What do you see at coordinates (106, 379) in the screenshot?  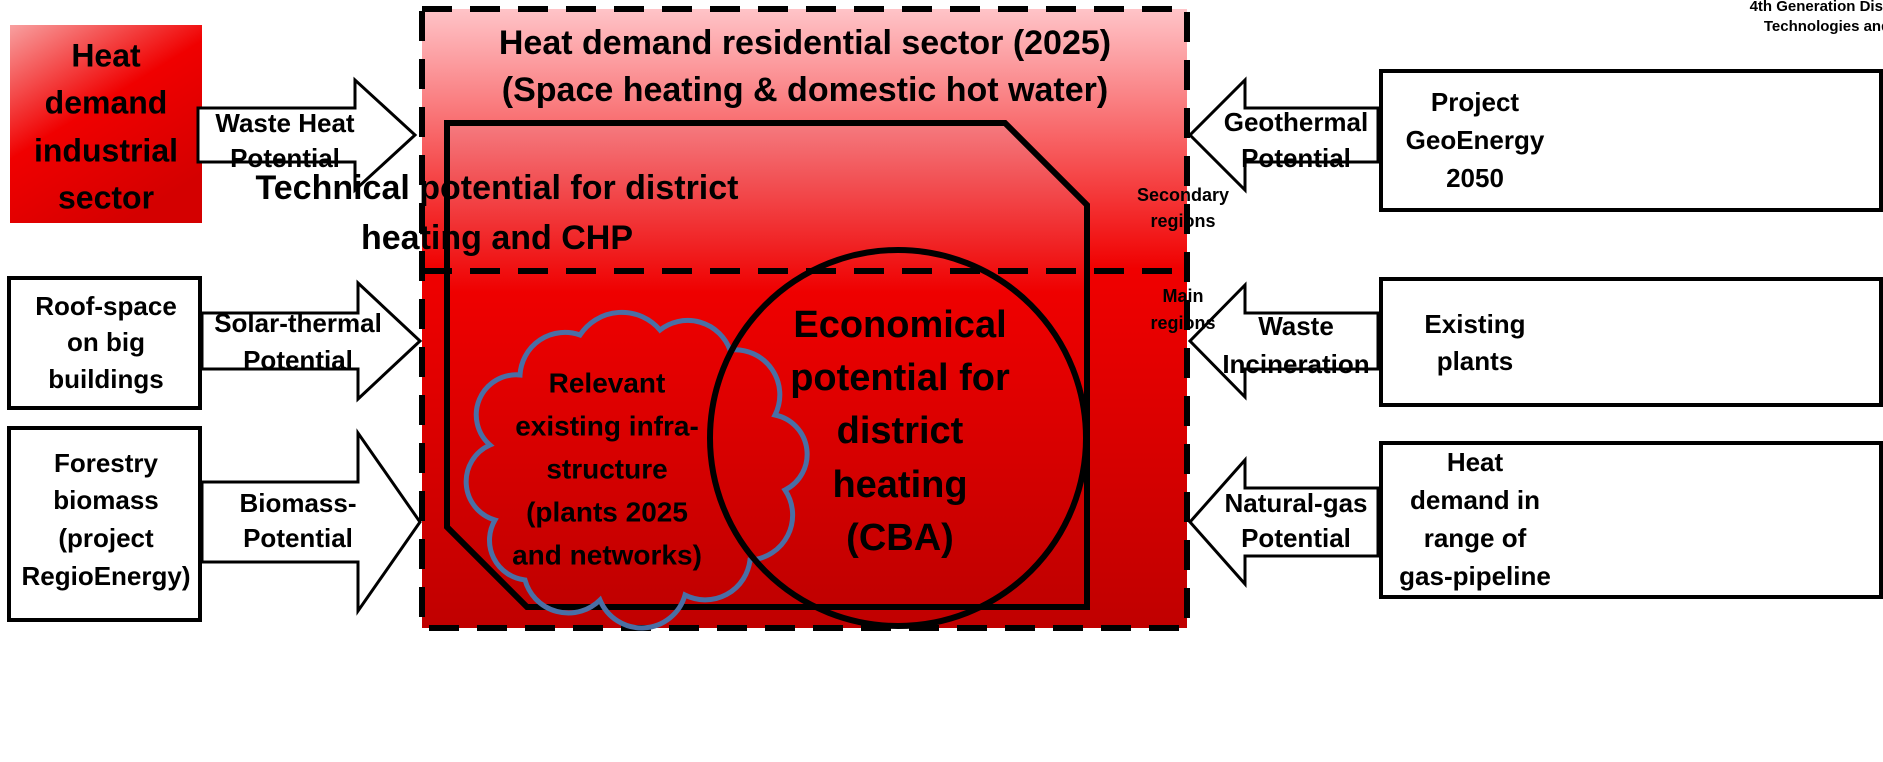 I see `source-label: buildings` at bounding box center [106, 379].